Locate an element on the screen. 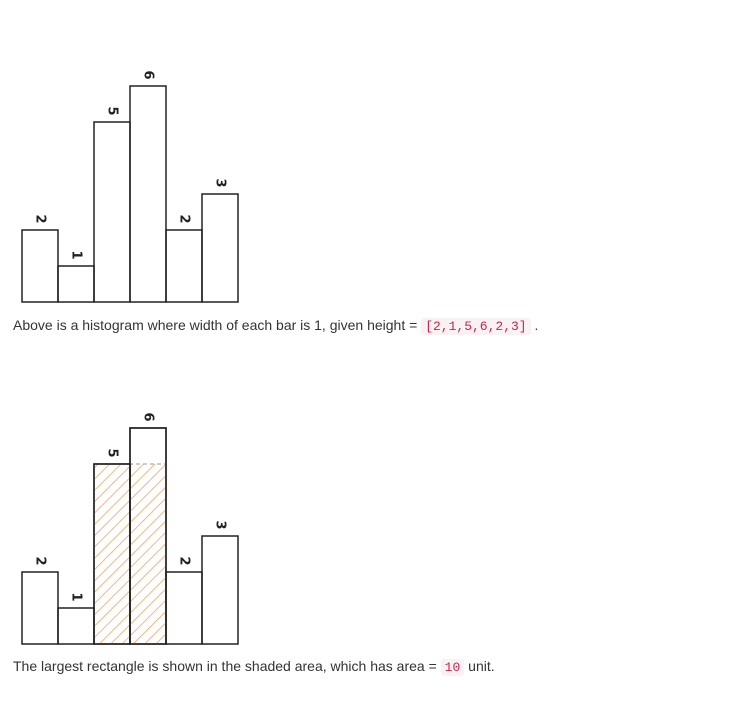  histogram-svg: 2 1 5 6 2 3 is located at coordinates (130, 186).